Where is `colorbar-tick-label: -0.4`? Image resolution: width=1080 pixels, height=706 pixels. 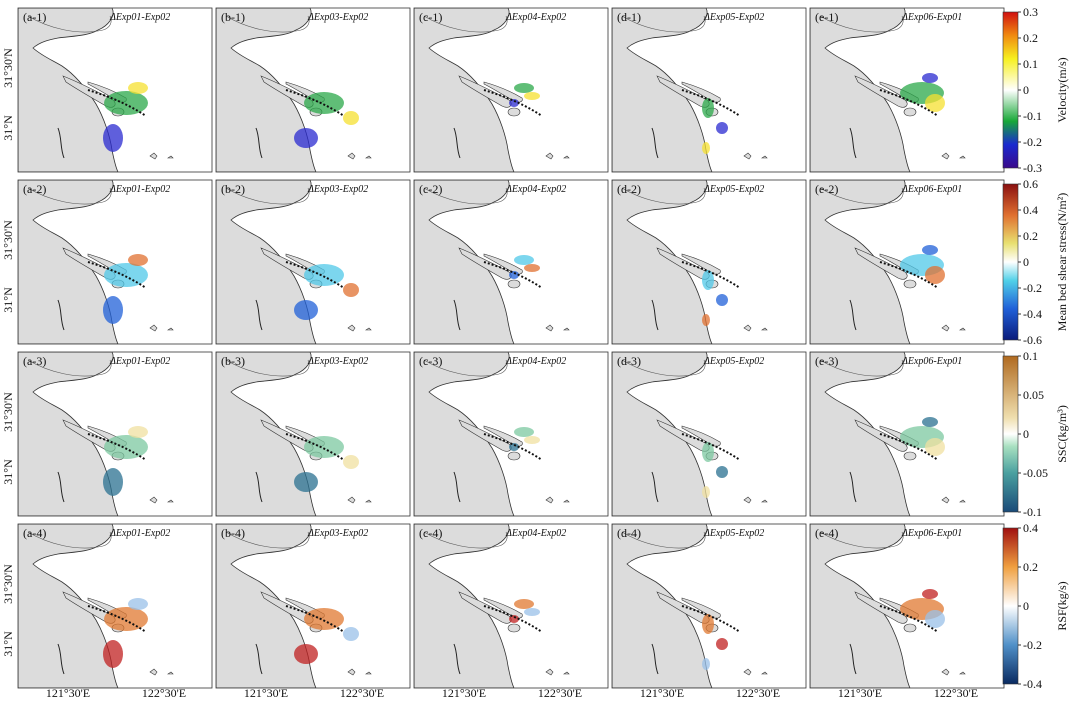 colorbar-tick-label: -0.4 is located at coordinates (1032, 314).